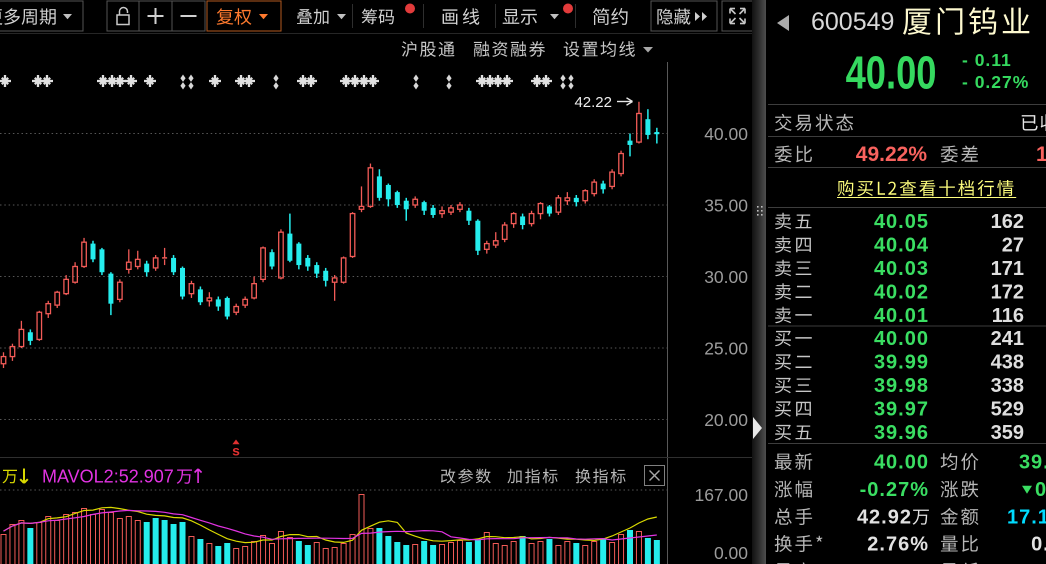  I want to click on svg-text: 20.00, so click(726, 420).